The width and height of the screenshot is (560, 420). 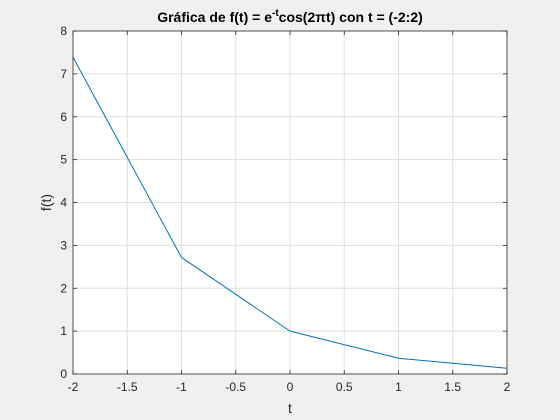 I want to click on x-tick-label: 1, so click(x=398, y=387).